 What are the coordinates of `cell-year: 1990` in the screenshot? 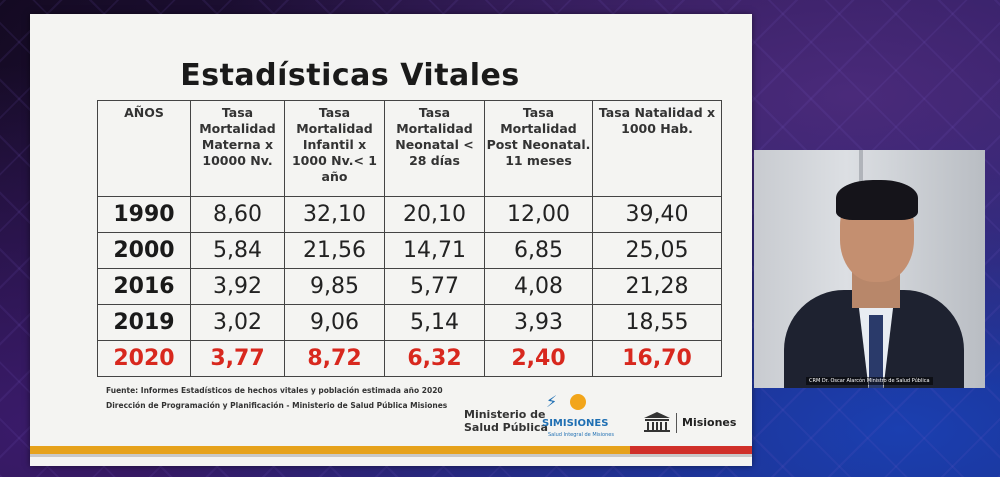 It's located at (144, 214).